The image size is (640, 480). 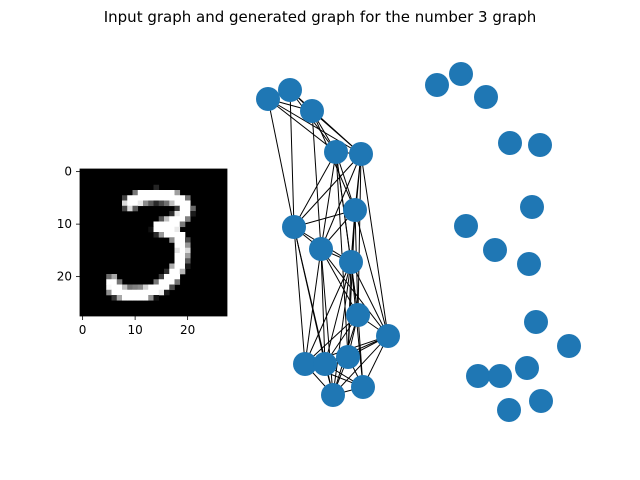 What do you see at coordinates (64, 224) in the screenshot?
I see `y-tick-label: 10` at bounding box center [64, 224].